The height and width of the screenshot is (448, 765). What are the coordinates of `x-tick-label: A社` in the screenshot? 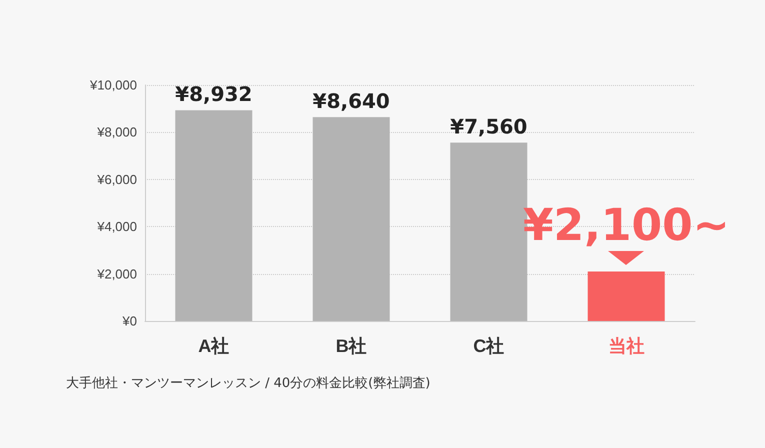 It's located at (214, 346).